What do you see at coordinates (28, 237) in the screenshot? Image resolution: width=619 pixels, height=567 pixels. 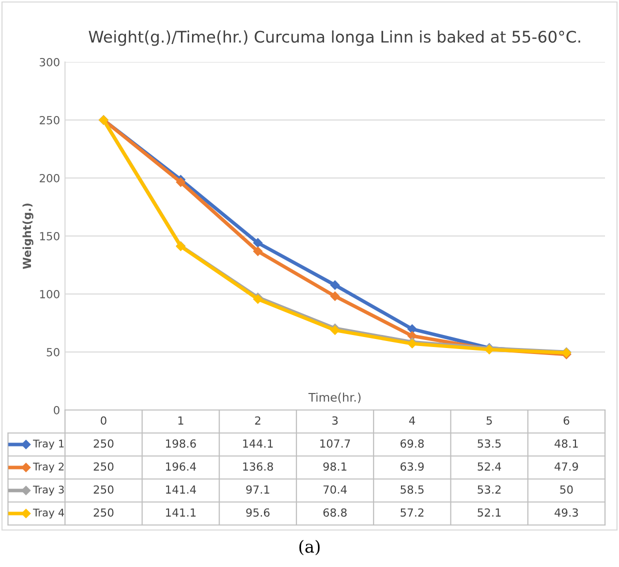 I see `y-axis-title: Weight(g.)` at bounding box center [28, 237].